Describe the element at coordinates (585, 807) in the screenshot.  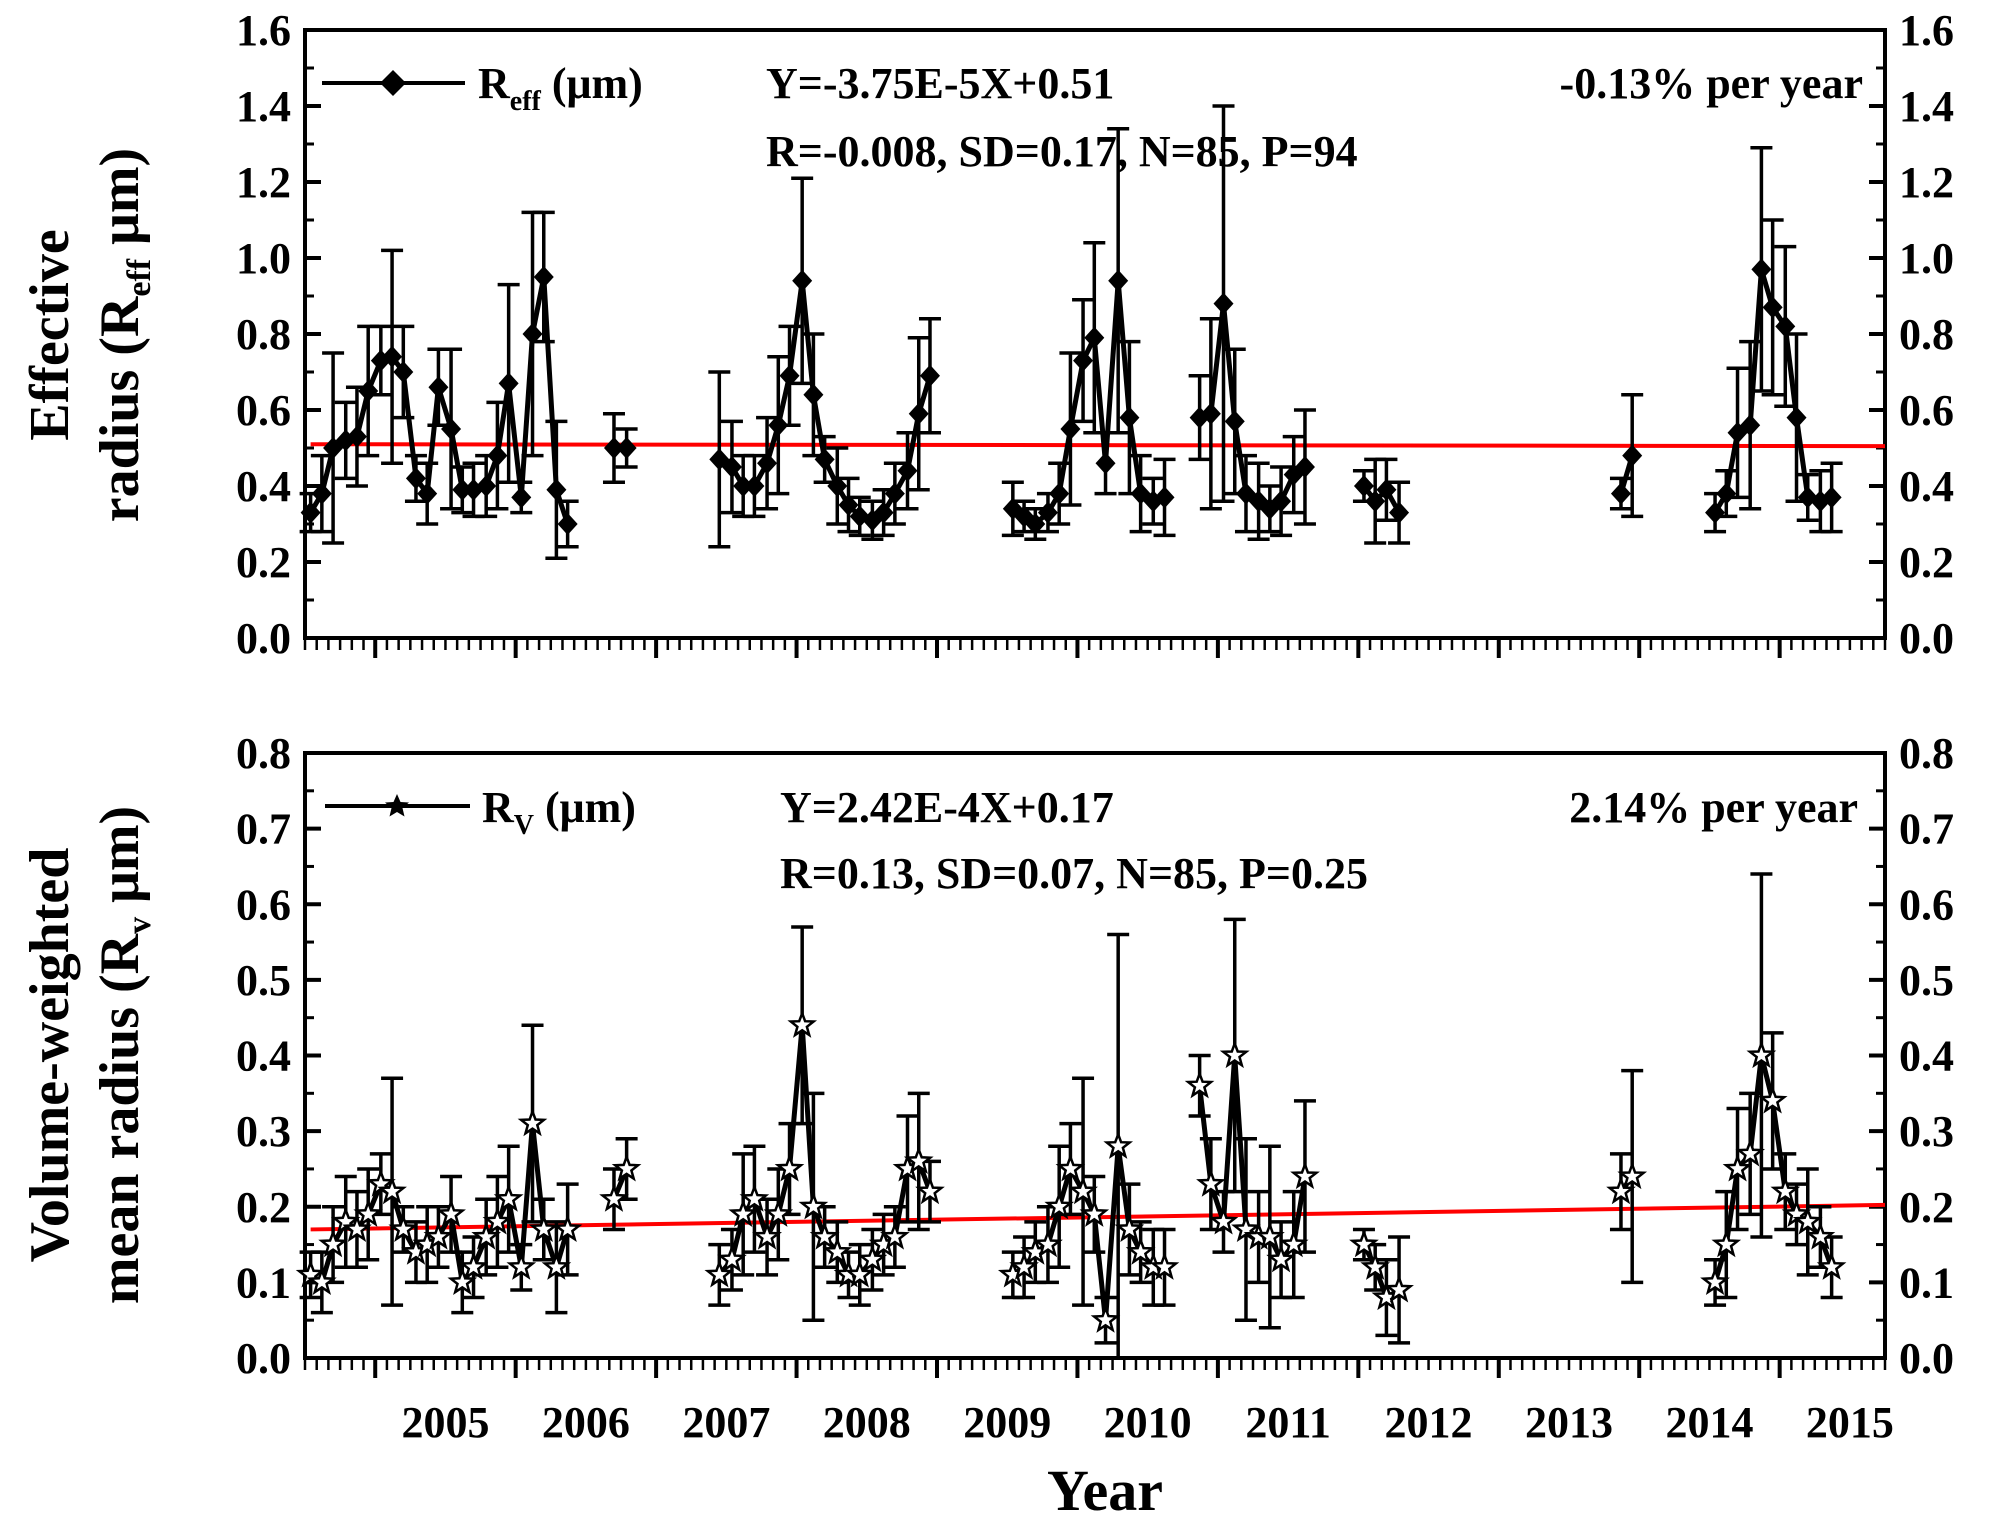
I see `legend-unit: (μm)` at that location.